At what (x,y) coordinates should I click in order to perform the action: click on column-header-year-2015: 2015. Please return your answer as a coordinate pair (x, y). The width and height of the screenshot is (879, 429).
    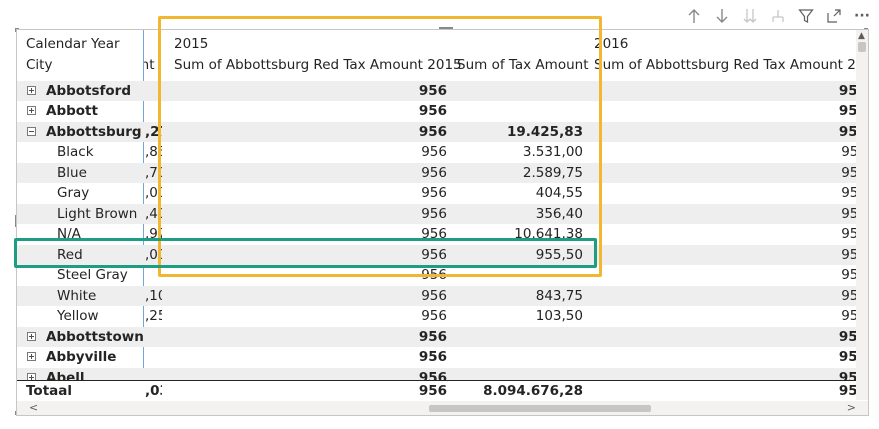
    Looking at the image, I should click on (191, 44).